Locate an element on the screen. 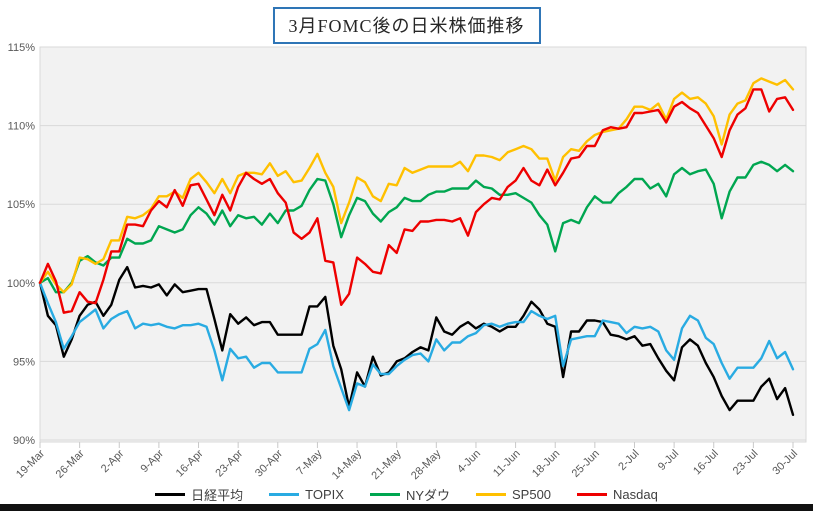  bottom-edge-bar is located at coordinates (406, 507).